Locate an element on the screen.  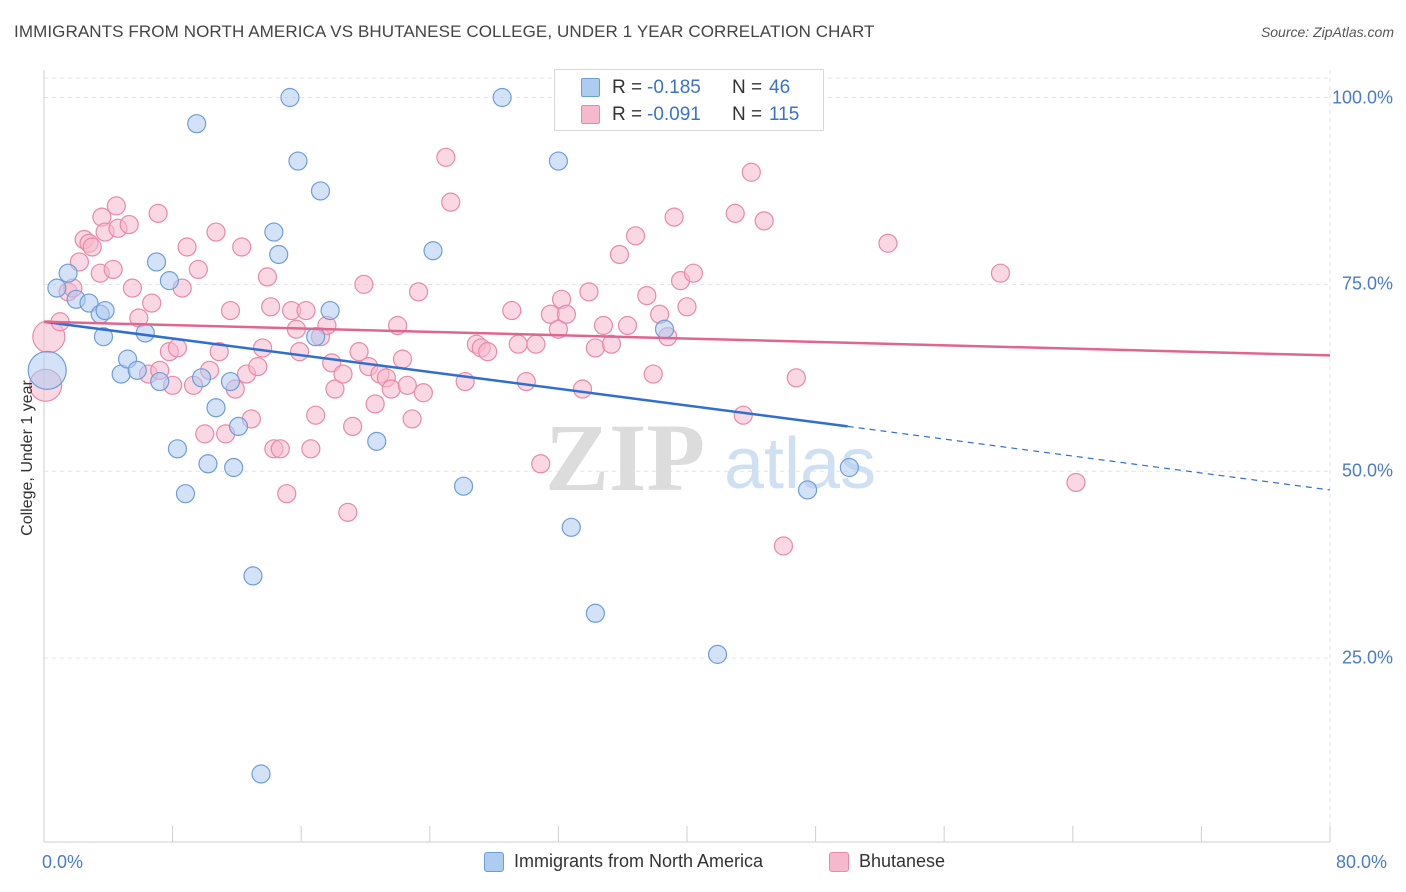
stats-swatch-pink is located at coordinates (590, 114).